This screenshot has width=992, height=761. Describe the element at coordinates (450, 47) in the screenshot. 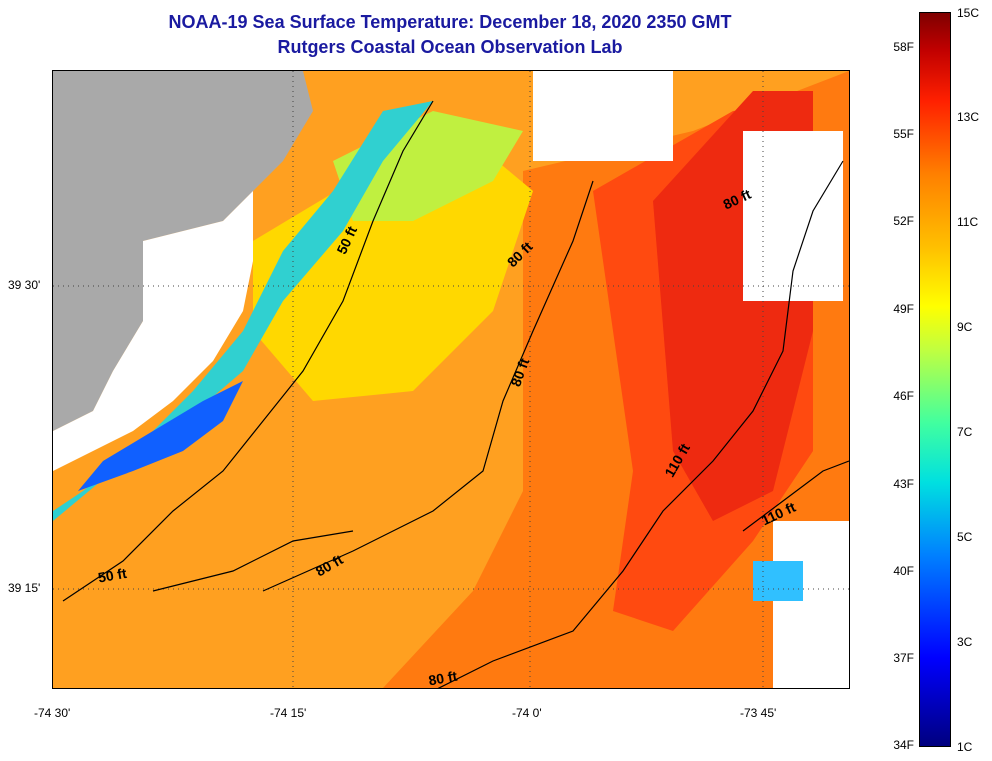

I see `map-subtitle: Rutgers Coastal Ocean Observation Lab` at that location.